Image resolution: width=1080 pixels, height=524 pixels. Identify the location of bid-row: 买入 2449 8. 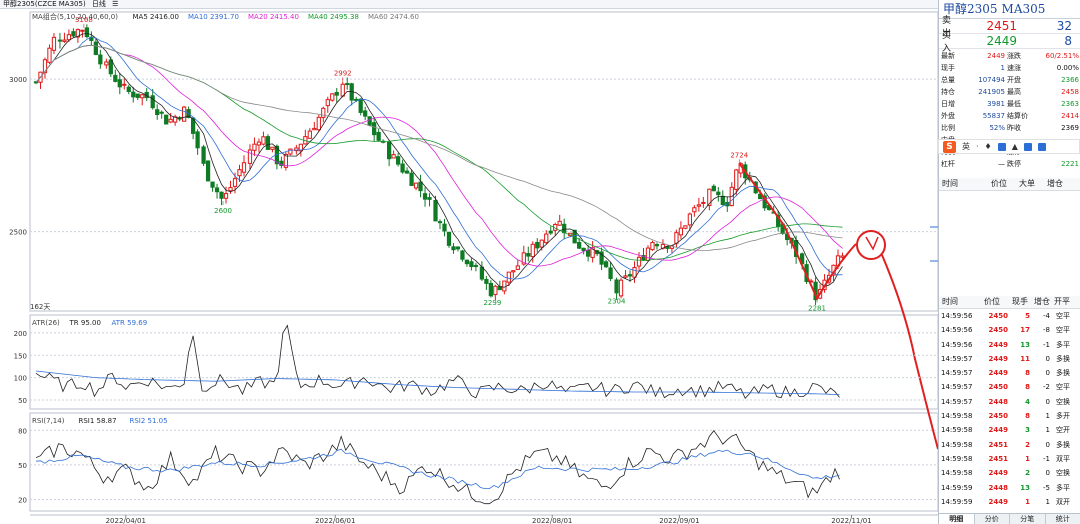
(1009, 42).